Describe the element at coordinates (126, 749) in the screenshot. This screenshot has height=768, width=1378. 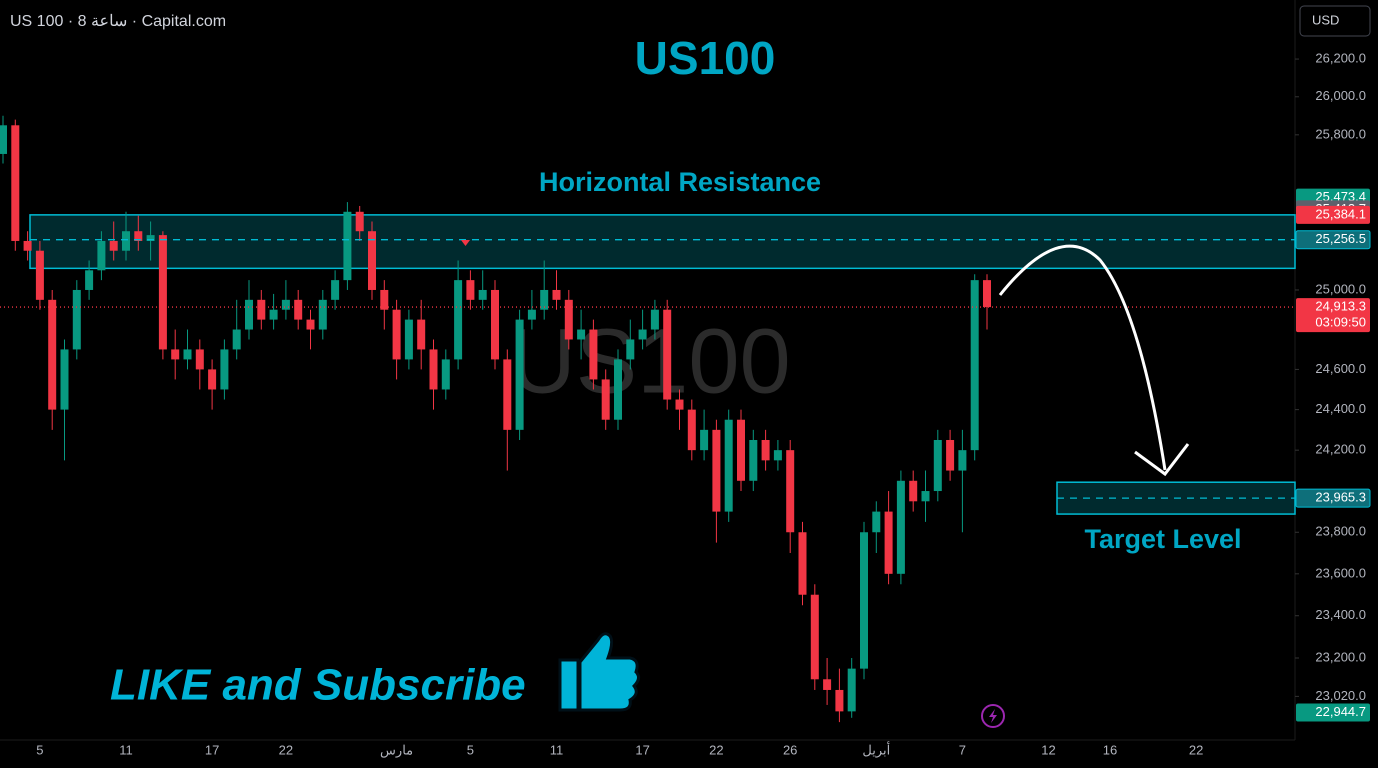
I see `x-tick-label: 11` at that location.